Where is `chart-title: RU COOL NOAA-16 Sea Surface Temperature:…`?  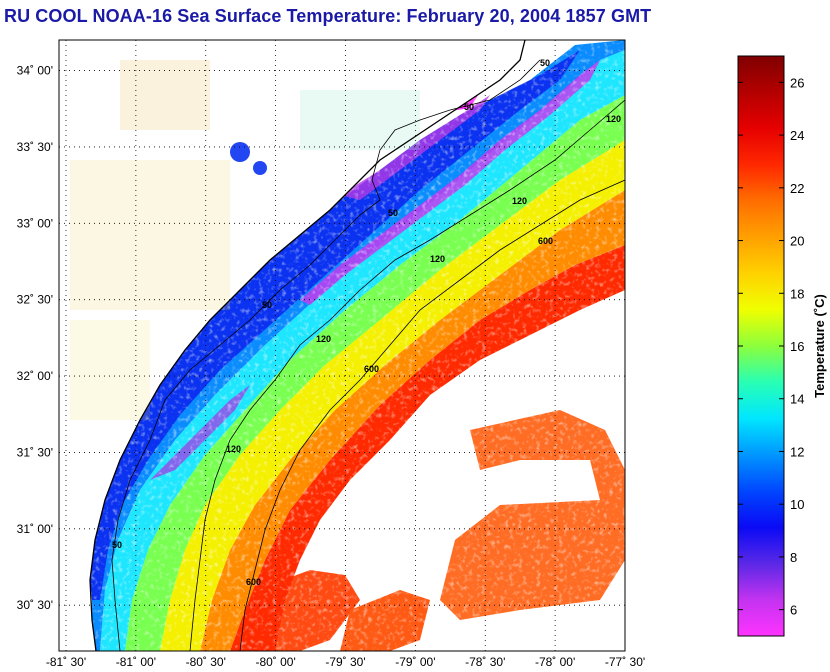 chart-title: RU COOL NOAA-16 Sea Surface Temperature:… is located at coordinates (328, 16).